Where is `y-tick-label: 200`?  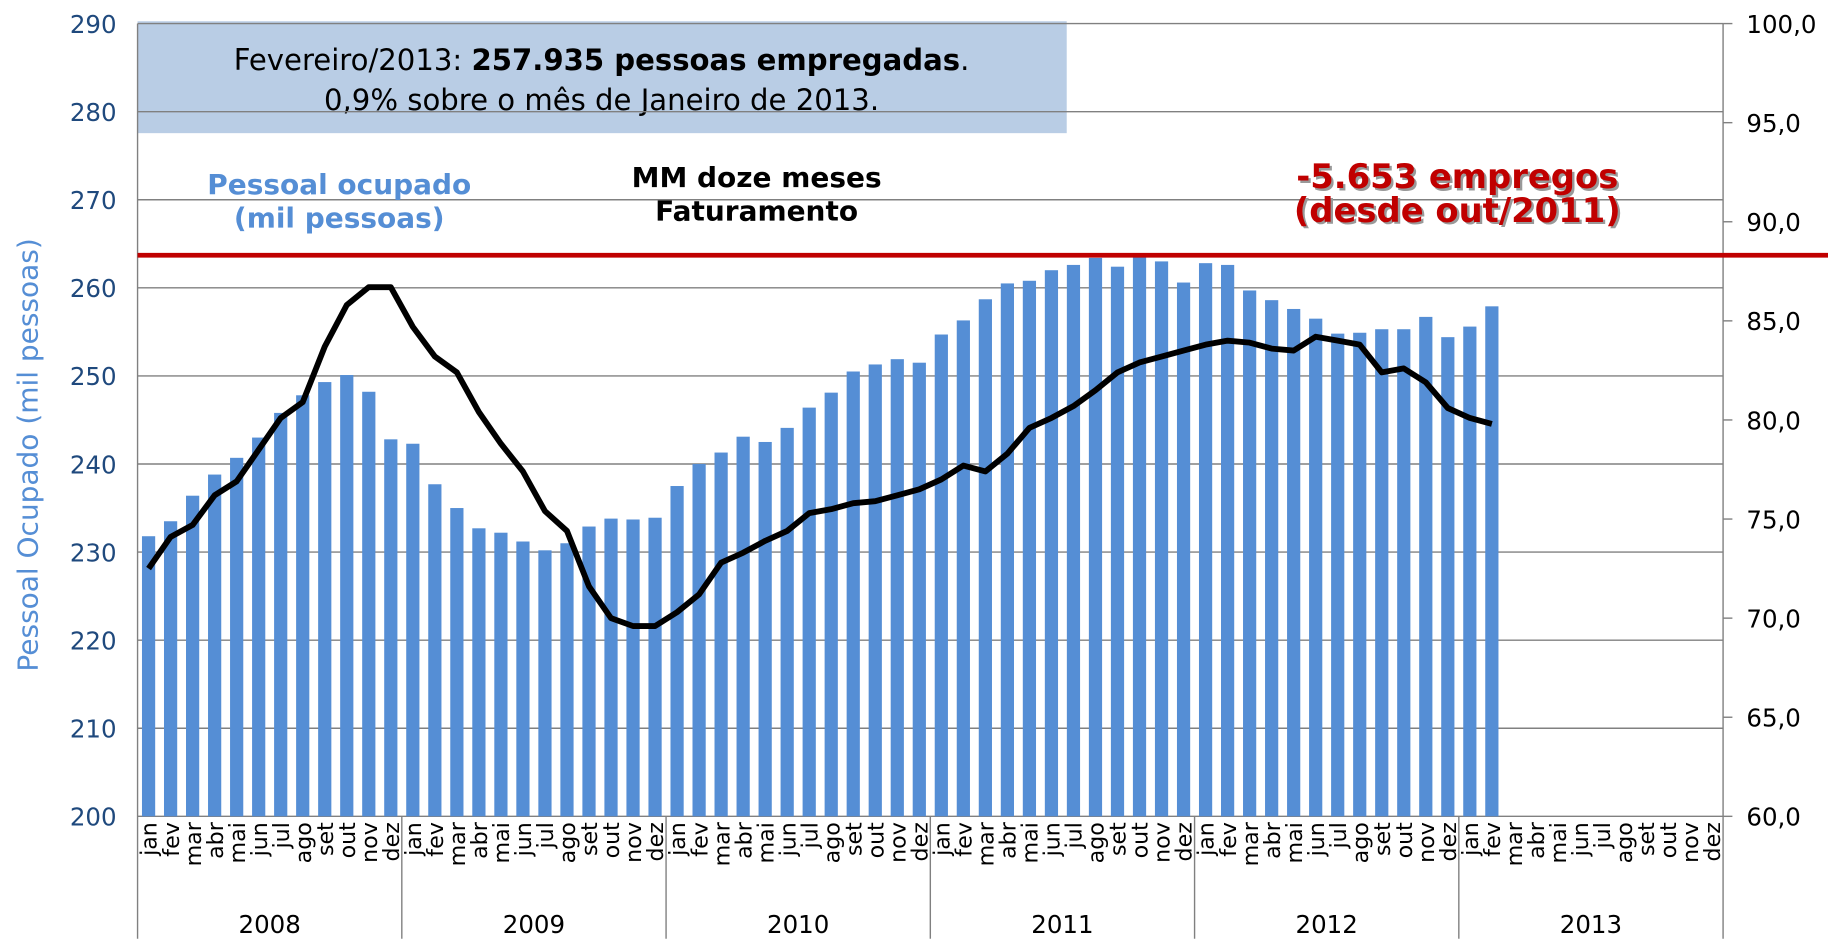 y-tick-label: 200 is located at coordinates (93, 817).